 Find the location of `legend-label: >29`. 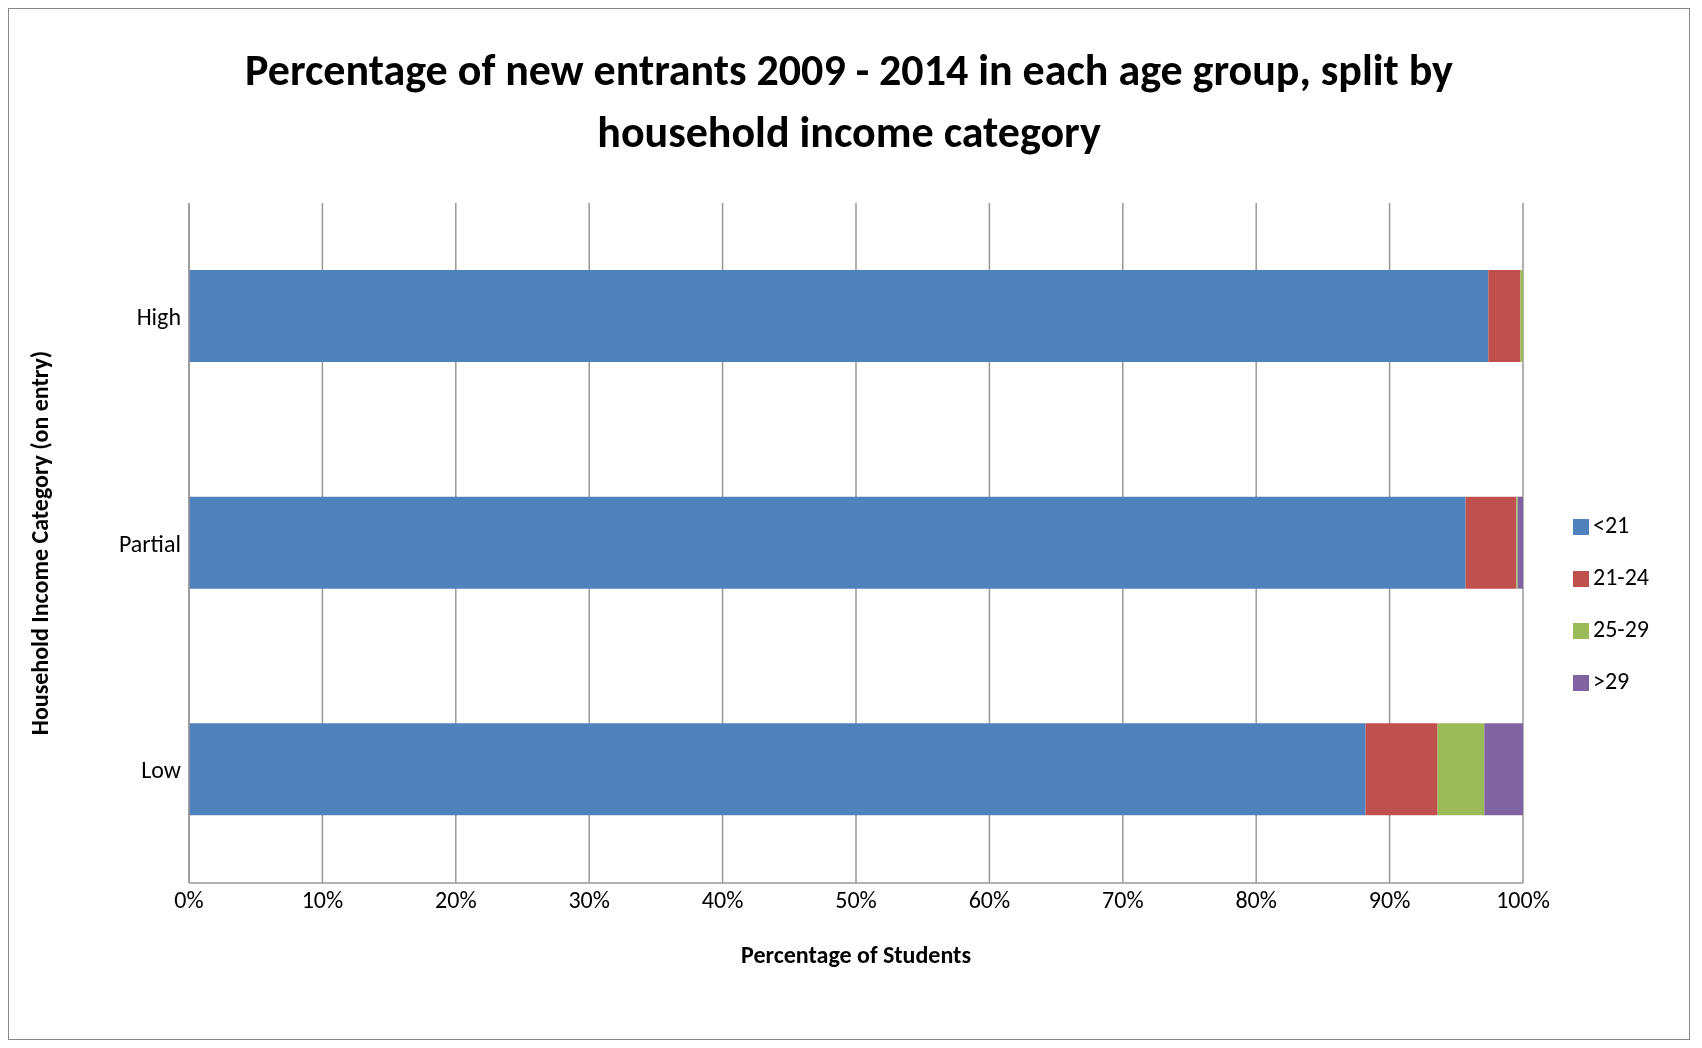

legend-label: >29 is located at coordinates (1611, 680).